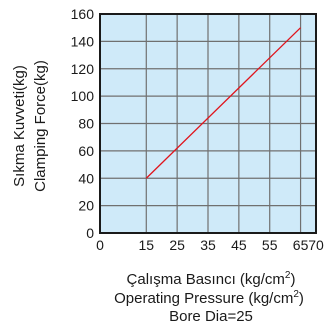 This screenshot has width=324, height=336. Describe the element at coordinates (211, 316) in the screenshot. I see `bore-diameter-note: Bore Dia=25` at that location.